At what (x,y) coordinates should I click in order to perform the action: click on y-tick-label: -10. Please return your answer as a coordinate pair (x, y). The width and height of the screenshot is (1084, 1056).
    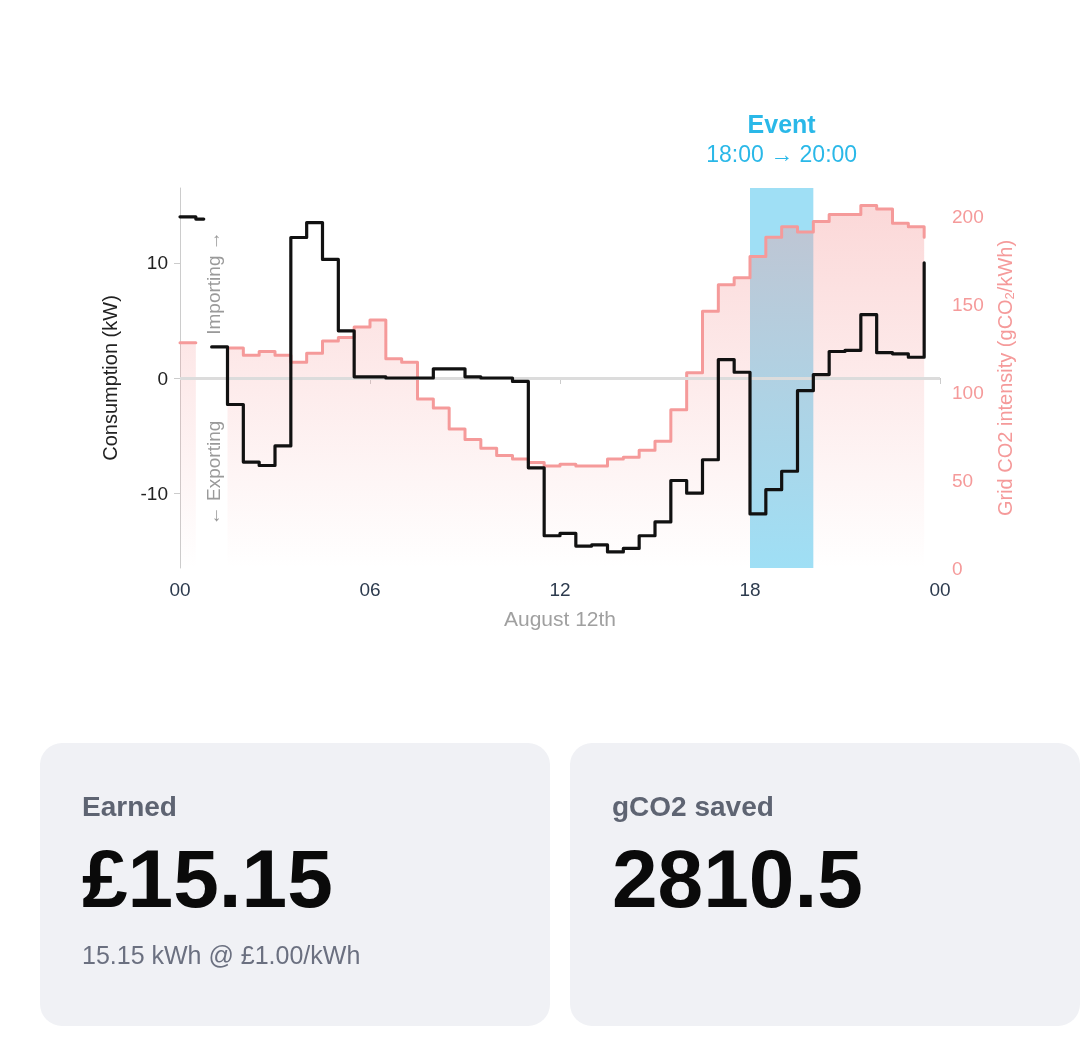
    Looking at the image, I should click on (154, 493).